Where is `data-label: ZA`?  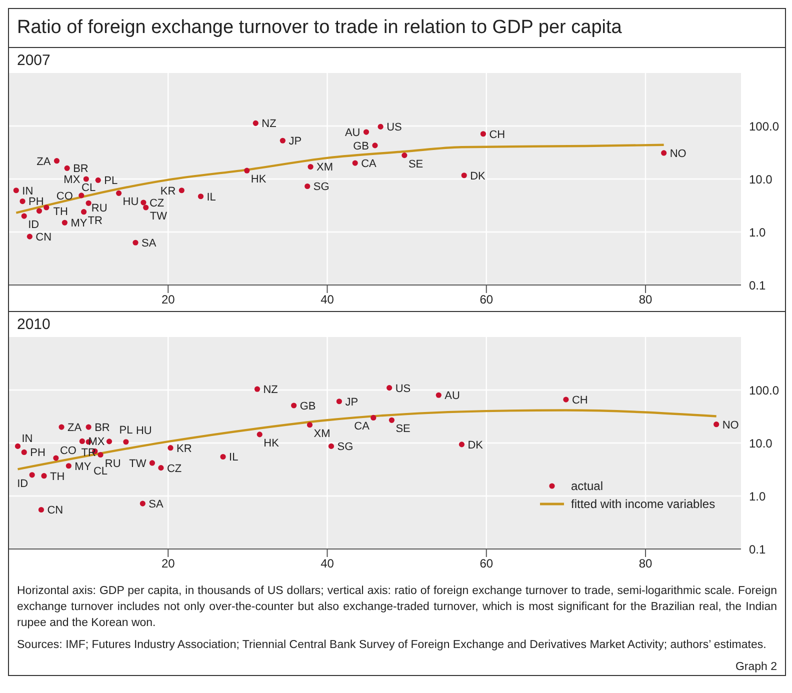 data-label: ZA is located at coordinates (75, 428).